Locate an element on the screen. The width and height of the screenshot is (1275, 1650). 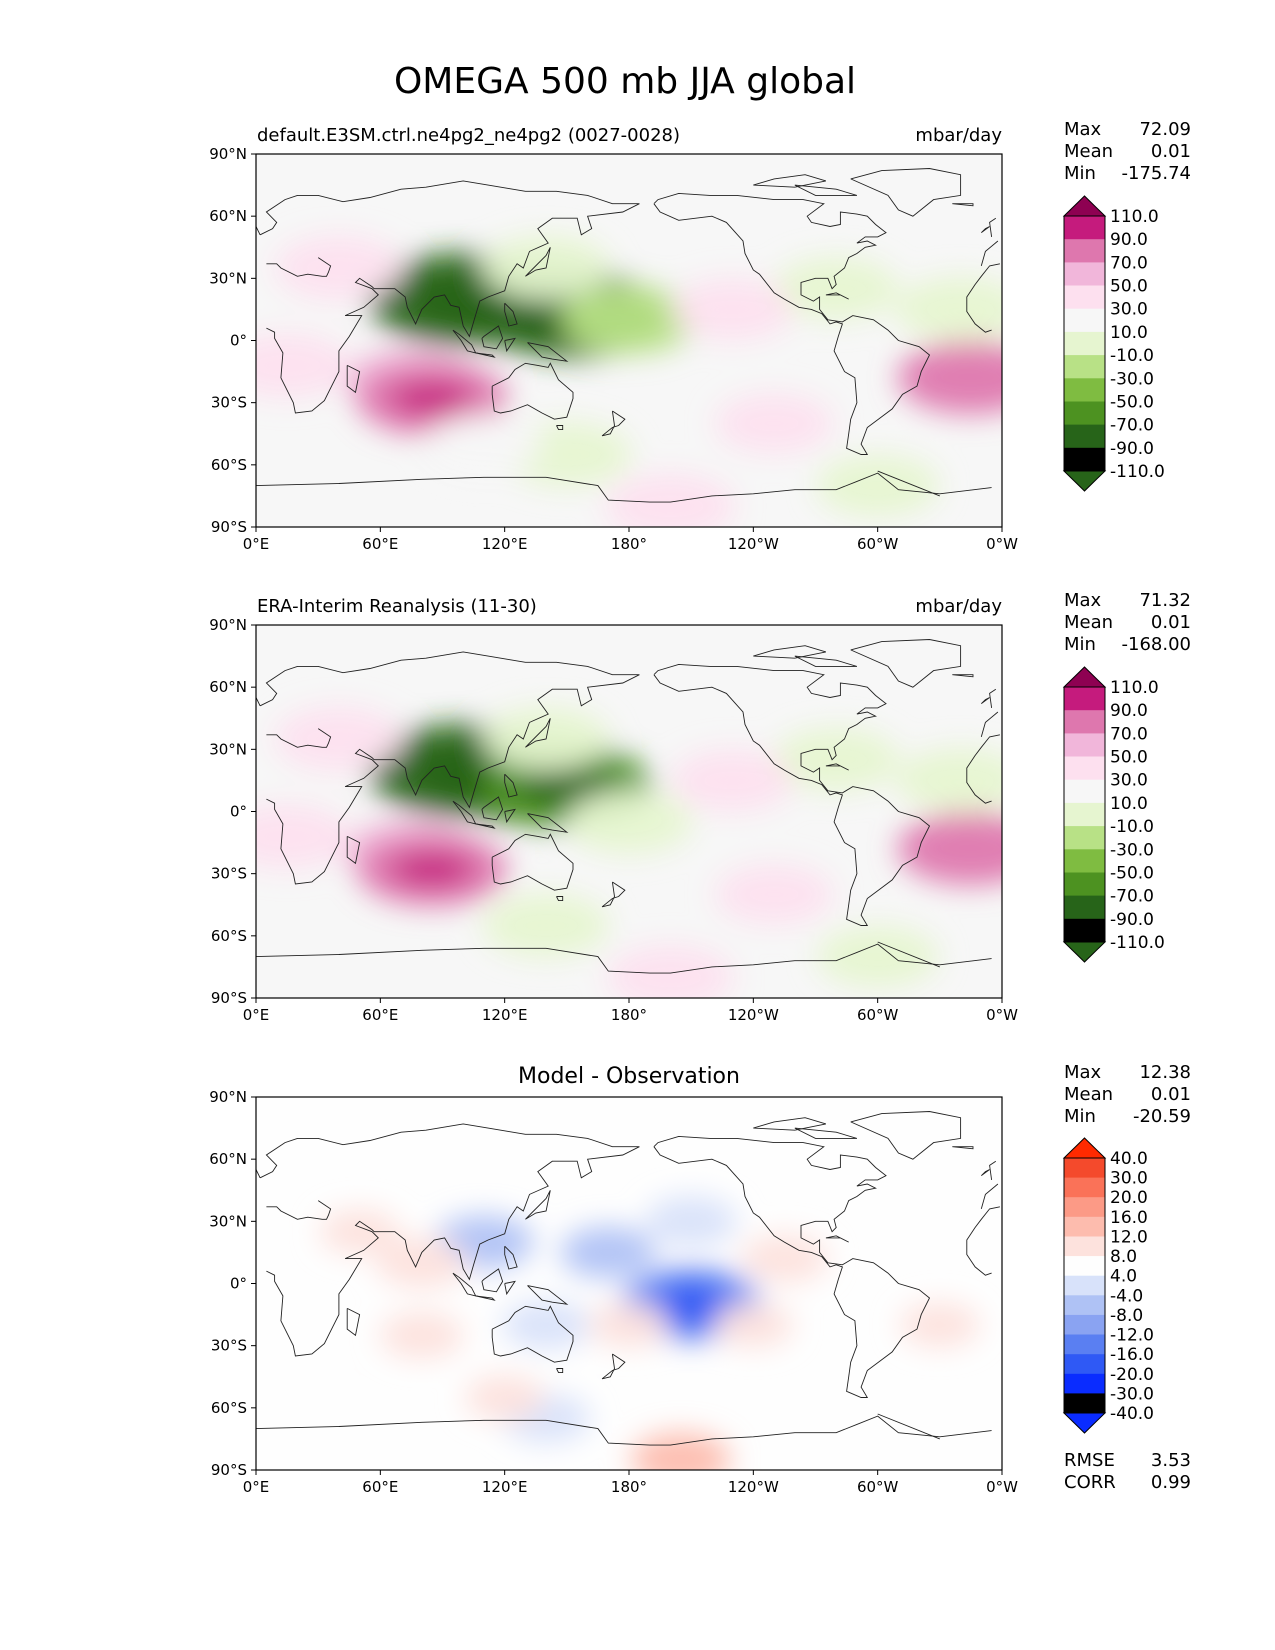
y-tick-label: 30°S is located at coordinates (229, 874).